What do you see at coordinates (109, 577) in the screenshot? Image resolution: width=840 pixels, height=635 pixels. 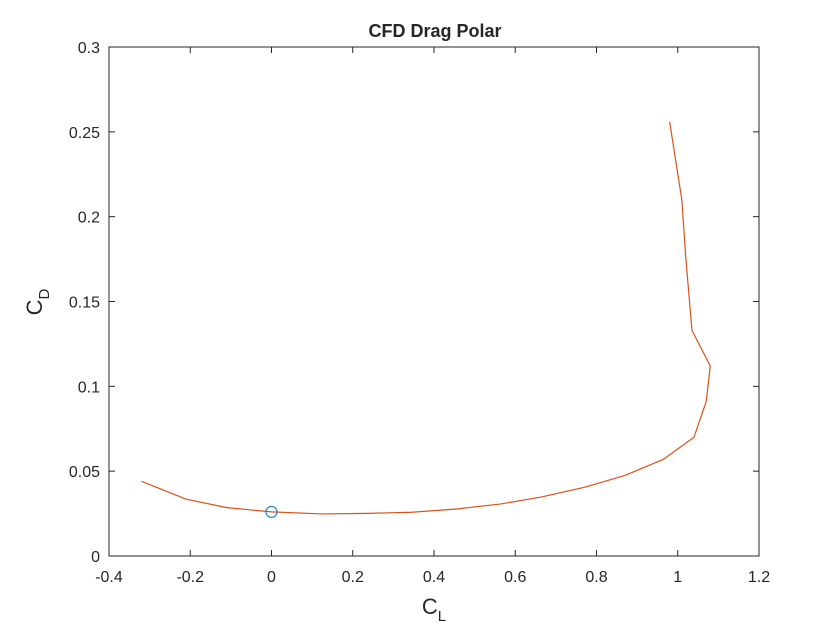 I see `x-tick-label: -0.4` at bounding box center [109, 577].